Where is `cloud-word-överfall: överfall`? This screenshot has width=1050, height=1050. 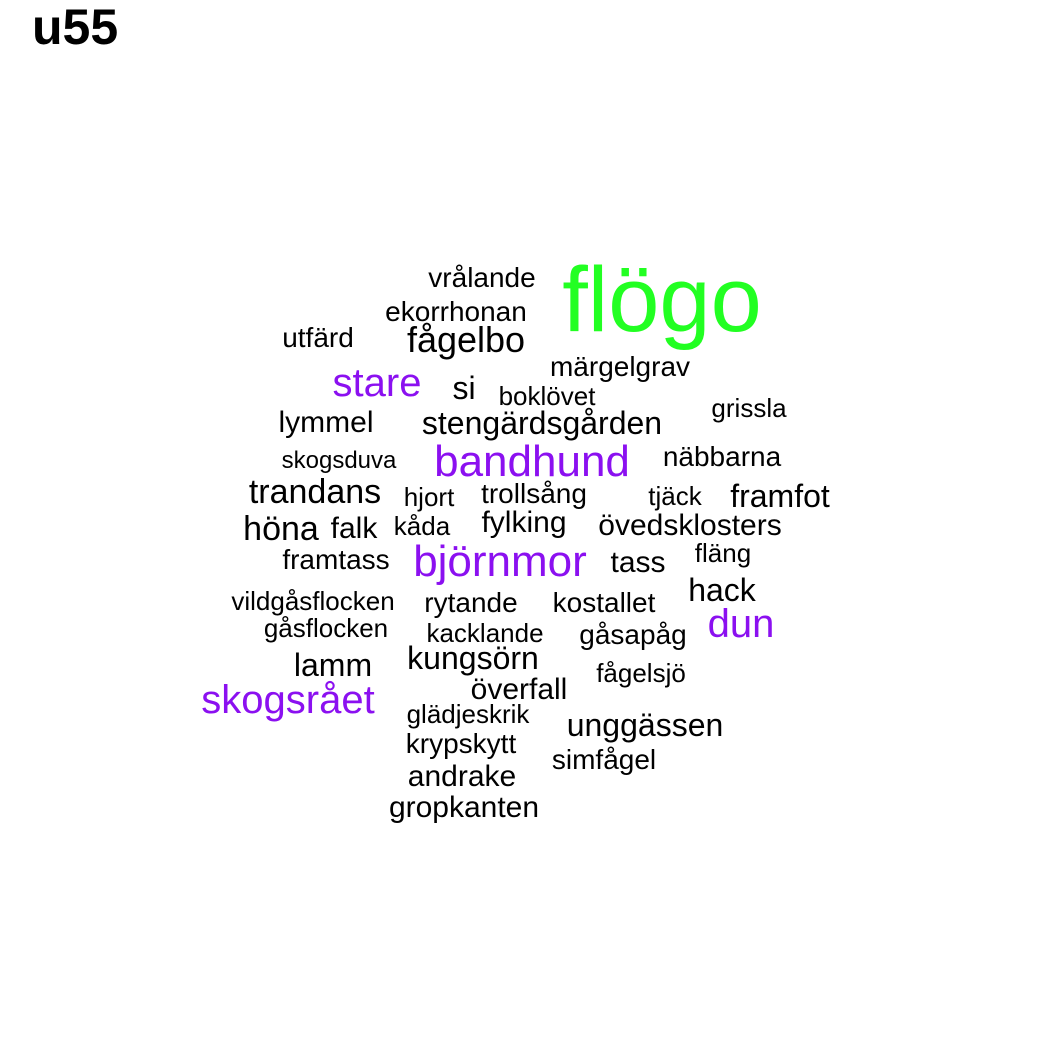 cloud-word-överfall: överfall is located at coordinates (519, 689).